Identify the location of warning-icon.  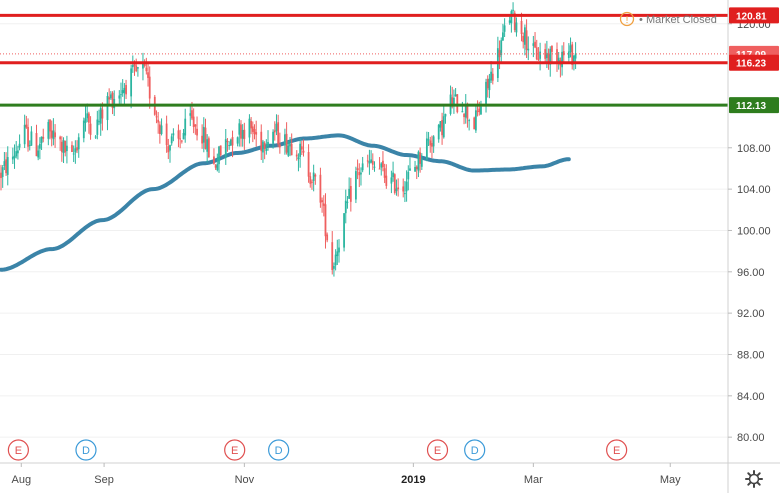
(627, 19).